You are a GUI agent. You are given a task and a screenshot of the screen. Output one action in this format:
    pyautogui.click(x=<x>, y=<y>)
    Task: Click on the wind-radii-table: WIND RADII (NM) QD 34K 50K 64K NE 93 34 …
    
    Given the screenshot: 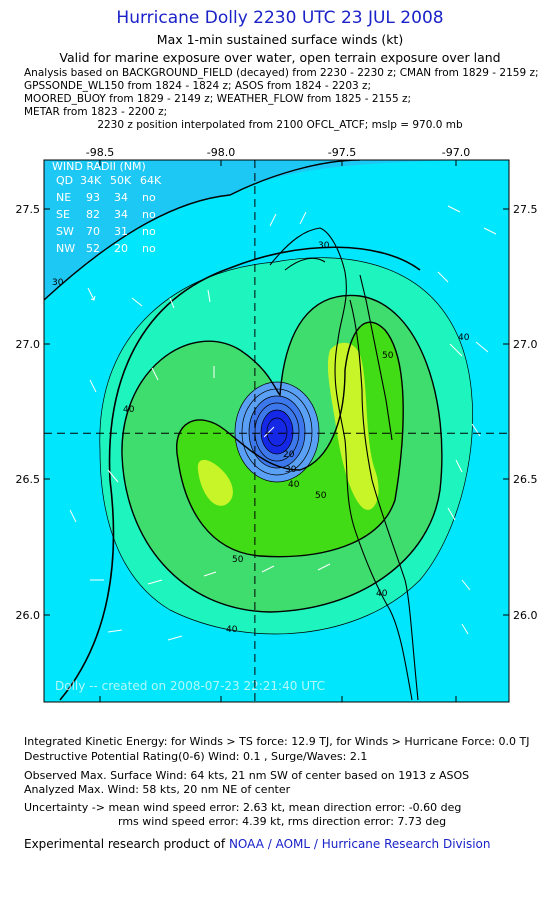 What is the action you would take?
    pyautogui.click(x=107, y=207)
    